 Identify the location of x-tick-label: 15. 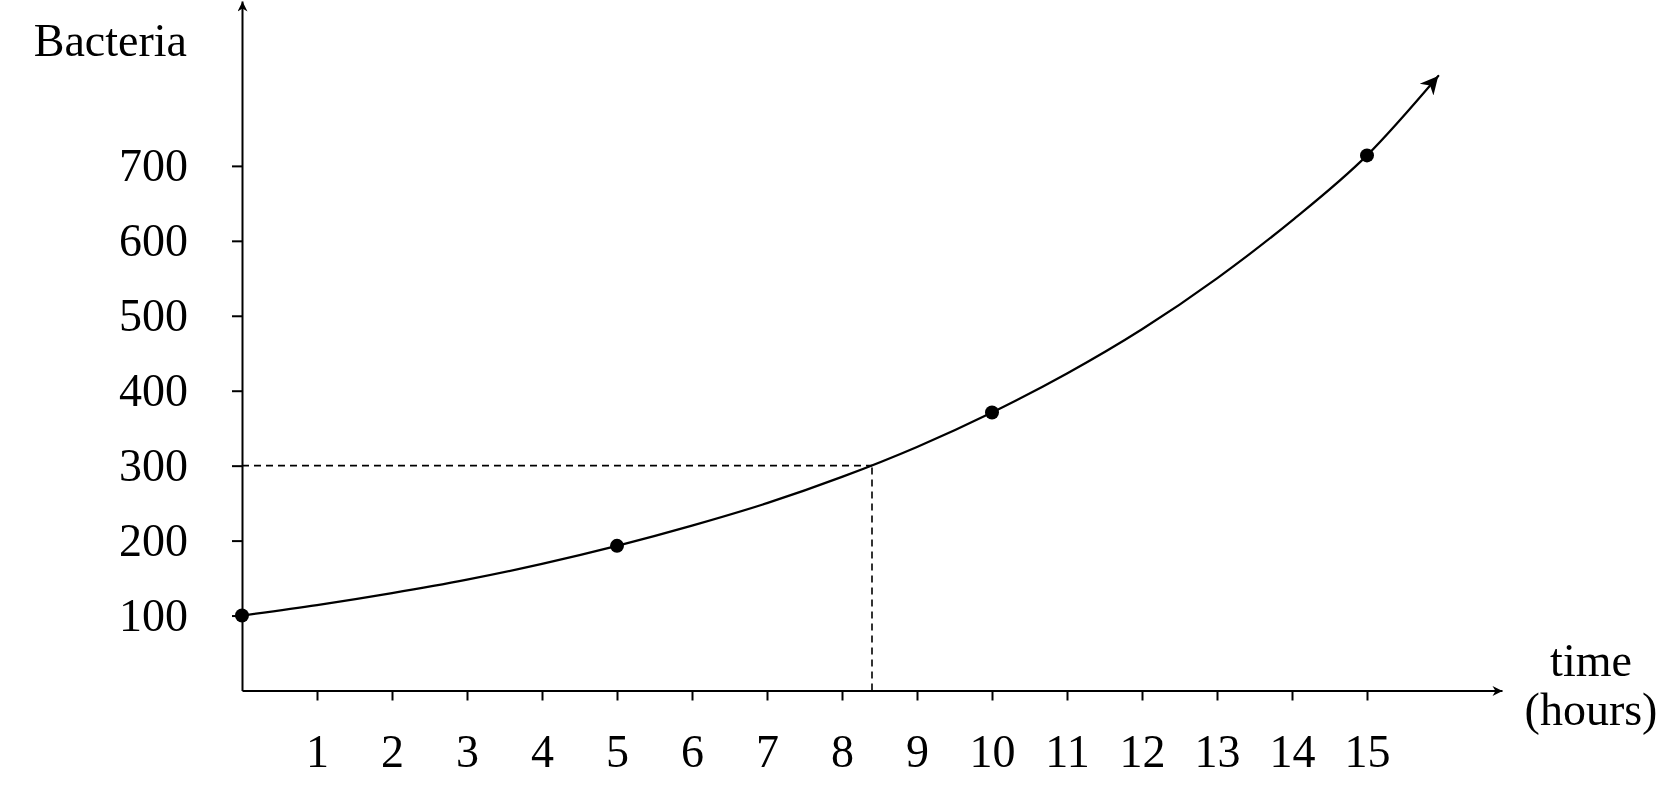
(1367, 752).